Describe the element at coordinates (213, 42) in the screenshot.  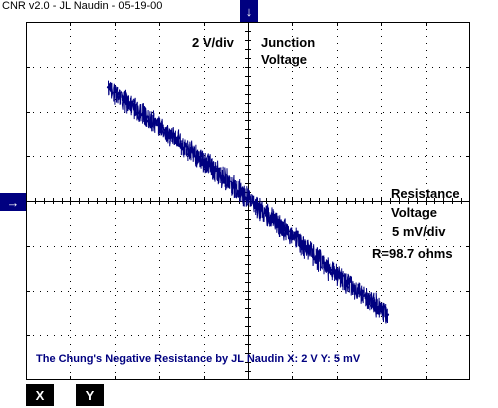
I see `x-scale-label: 2 V/div` at that location.